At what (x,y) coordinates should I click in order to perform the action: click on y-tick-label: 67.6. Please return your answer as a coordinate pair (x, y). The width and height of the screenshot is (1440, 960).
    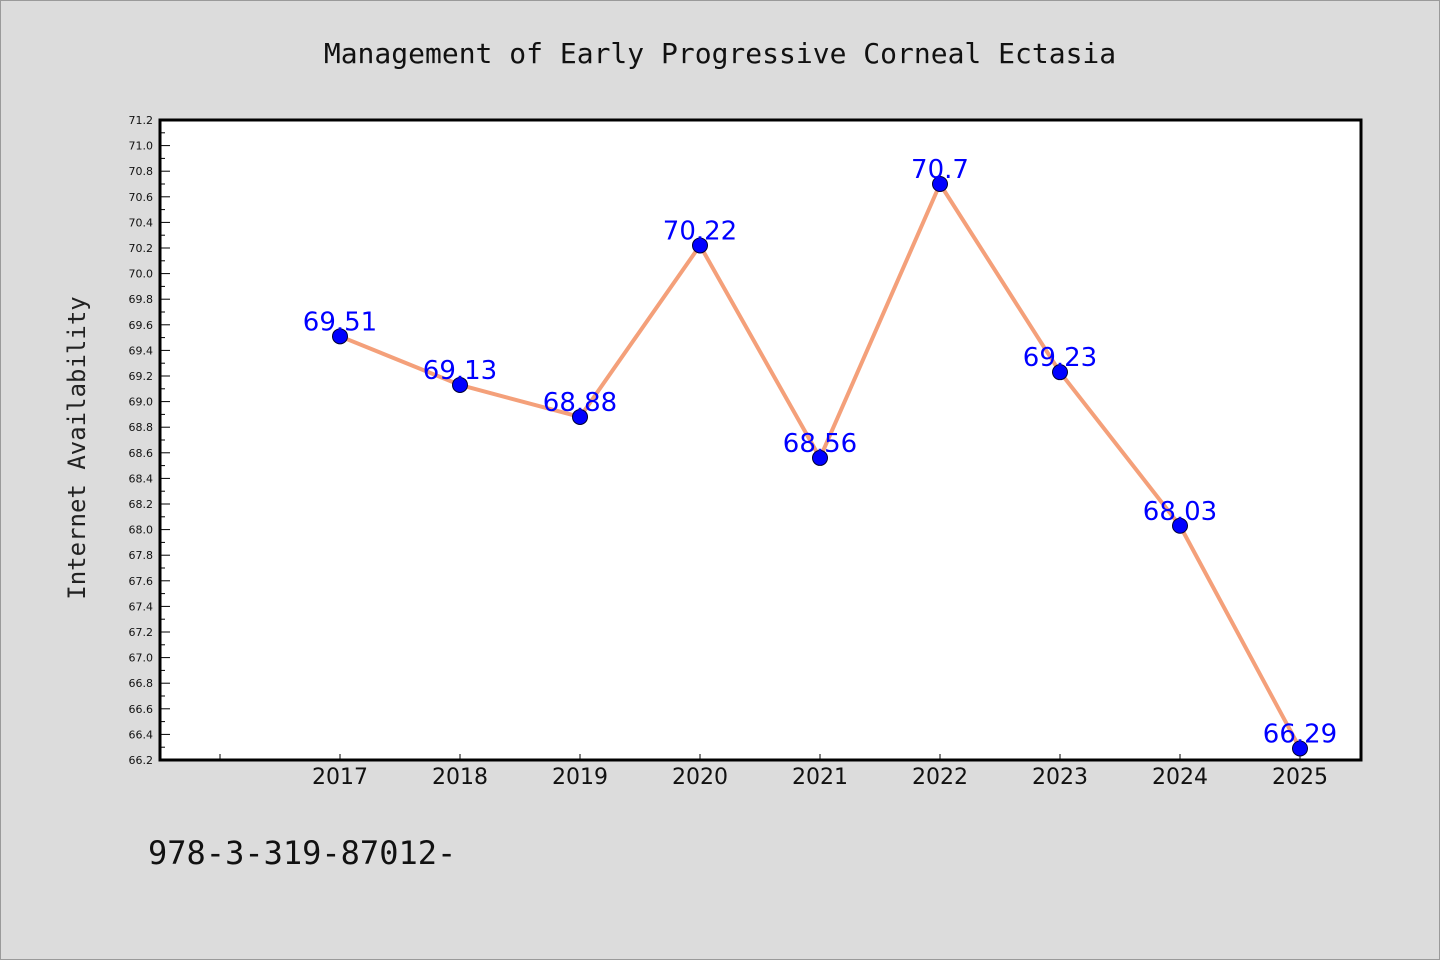
    Looking at the image, I should click on (141, 581).